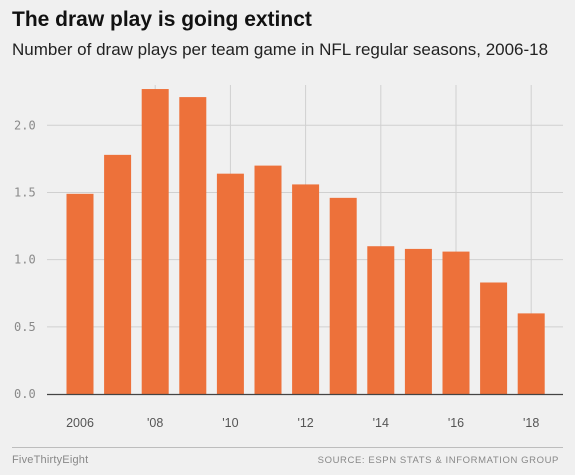 The image size is (575, 475). I want to click on bar-2015, so click(418, 321).